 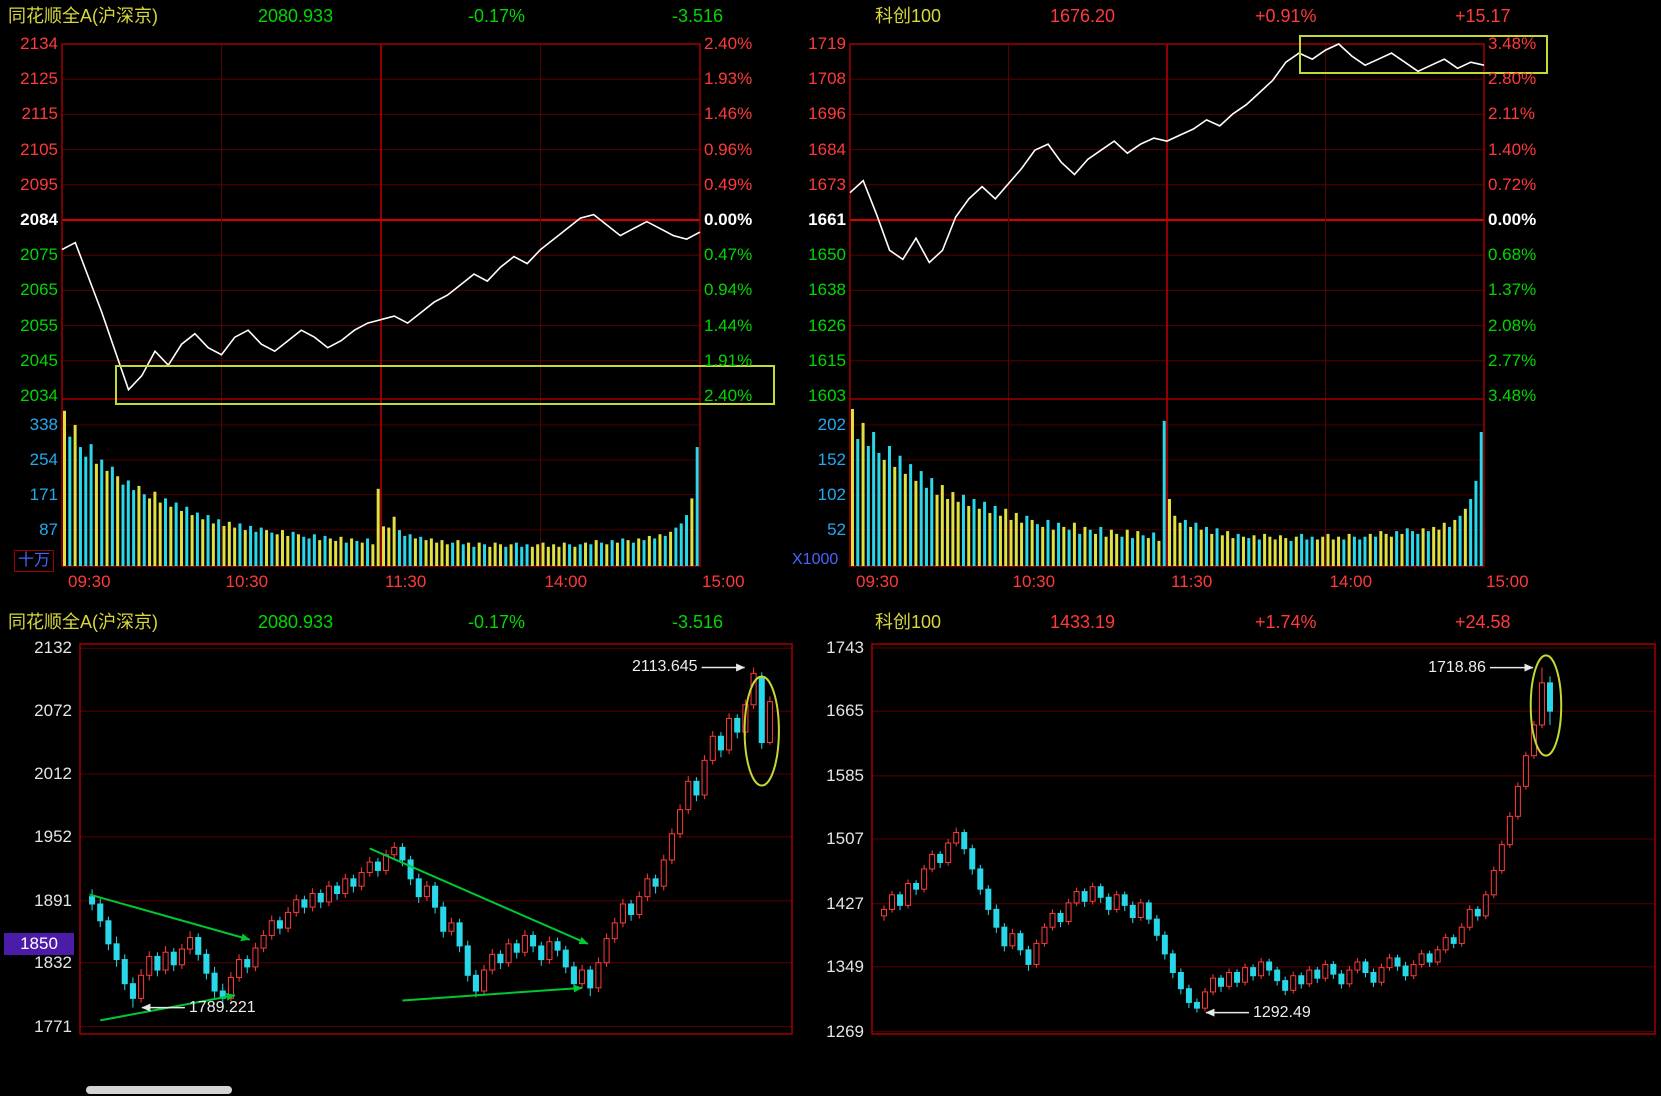 What do you see at coordinates (1083, 622) in the screenshot?
I see `last-price: 1433.19` at bounding box center [1083, 622].